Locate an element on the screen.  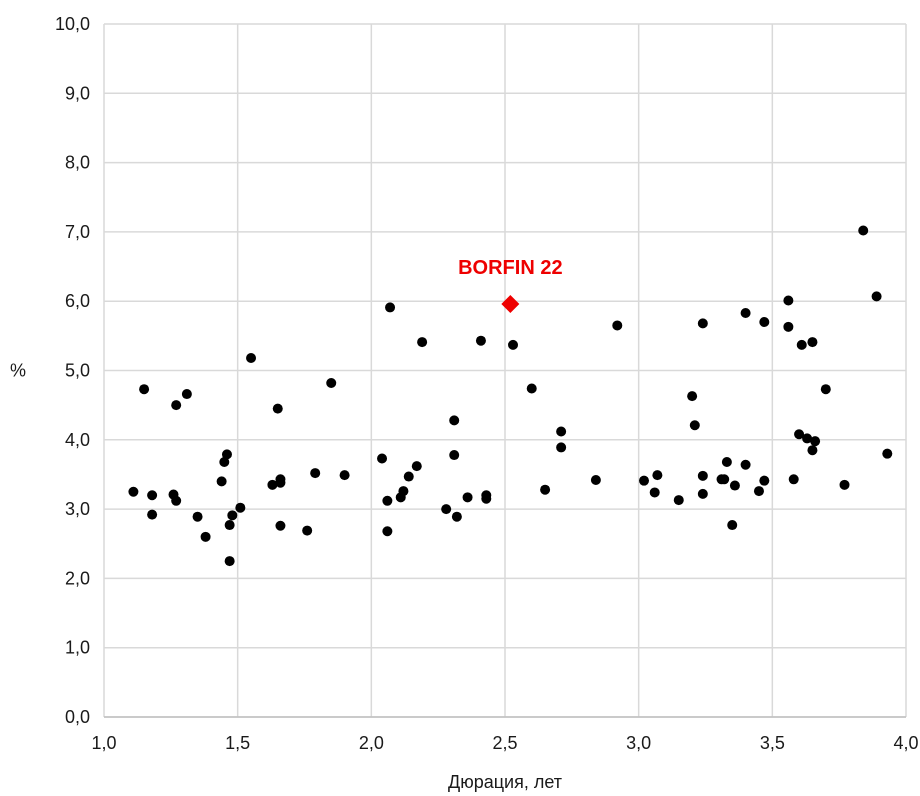
x-tick-labels: 1,0 1,5 2,0 2,5 3,0 3,5 4,0 is located at coordinates (504, 743).